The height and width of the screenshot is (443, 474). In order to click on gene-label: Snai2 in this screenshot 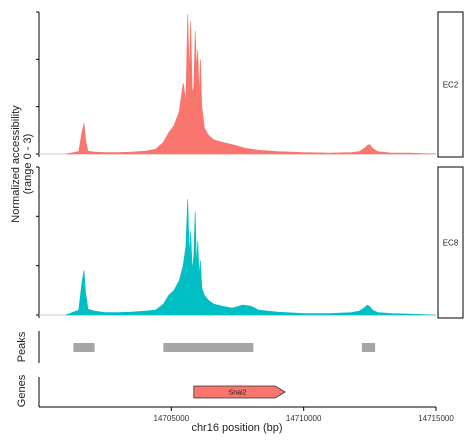, I will do `click(238, 393)`.